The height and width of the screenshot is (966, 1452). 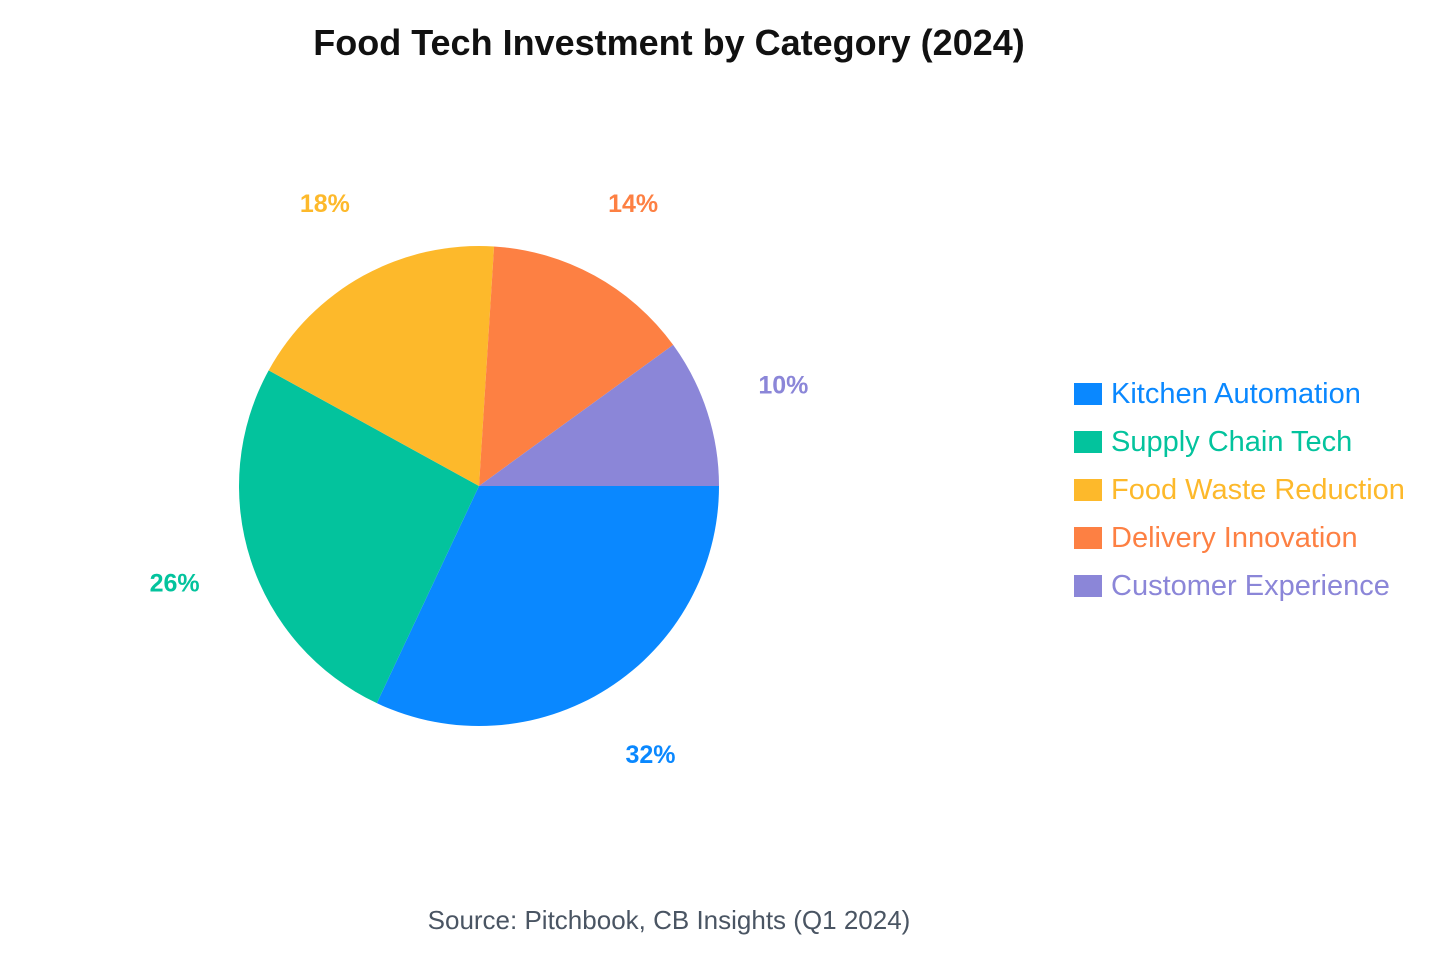 I want to click on legend-item-food-waste-reduction: Food Waste Reduction, so click(x=1239, y=490).